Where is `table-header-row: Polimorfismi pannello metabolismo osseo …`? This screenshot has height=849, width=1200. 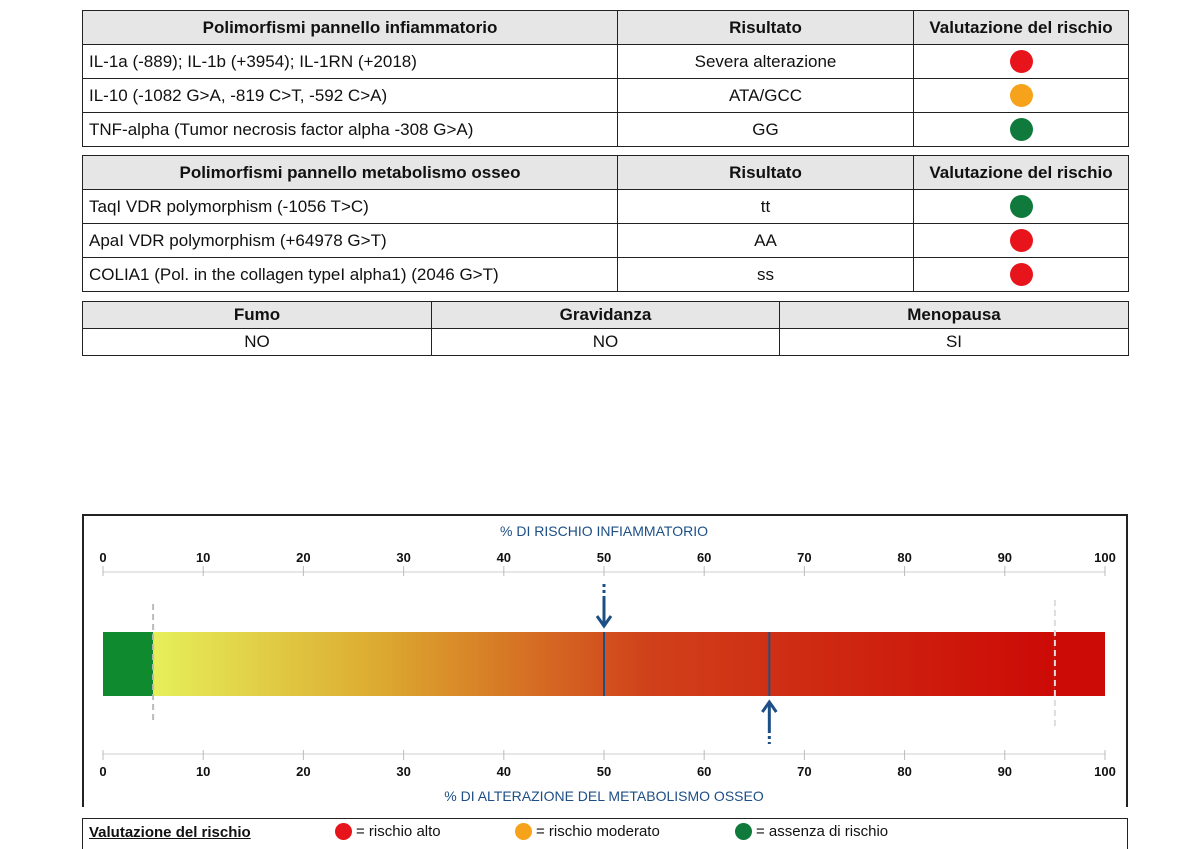
table-header-row: Polimorfismi pannello metabolismo osseo … is located at coordinates (605, 172).